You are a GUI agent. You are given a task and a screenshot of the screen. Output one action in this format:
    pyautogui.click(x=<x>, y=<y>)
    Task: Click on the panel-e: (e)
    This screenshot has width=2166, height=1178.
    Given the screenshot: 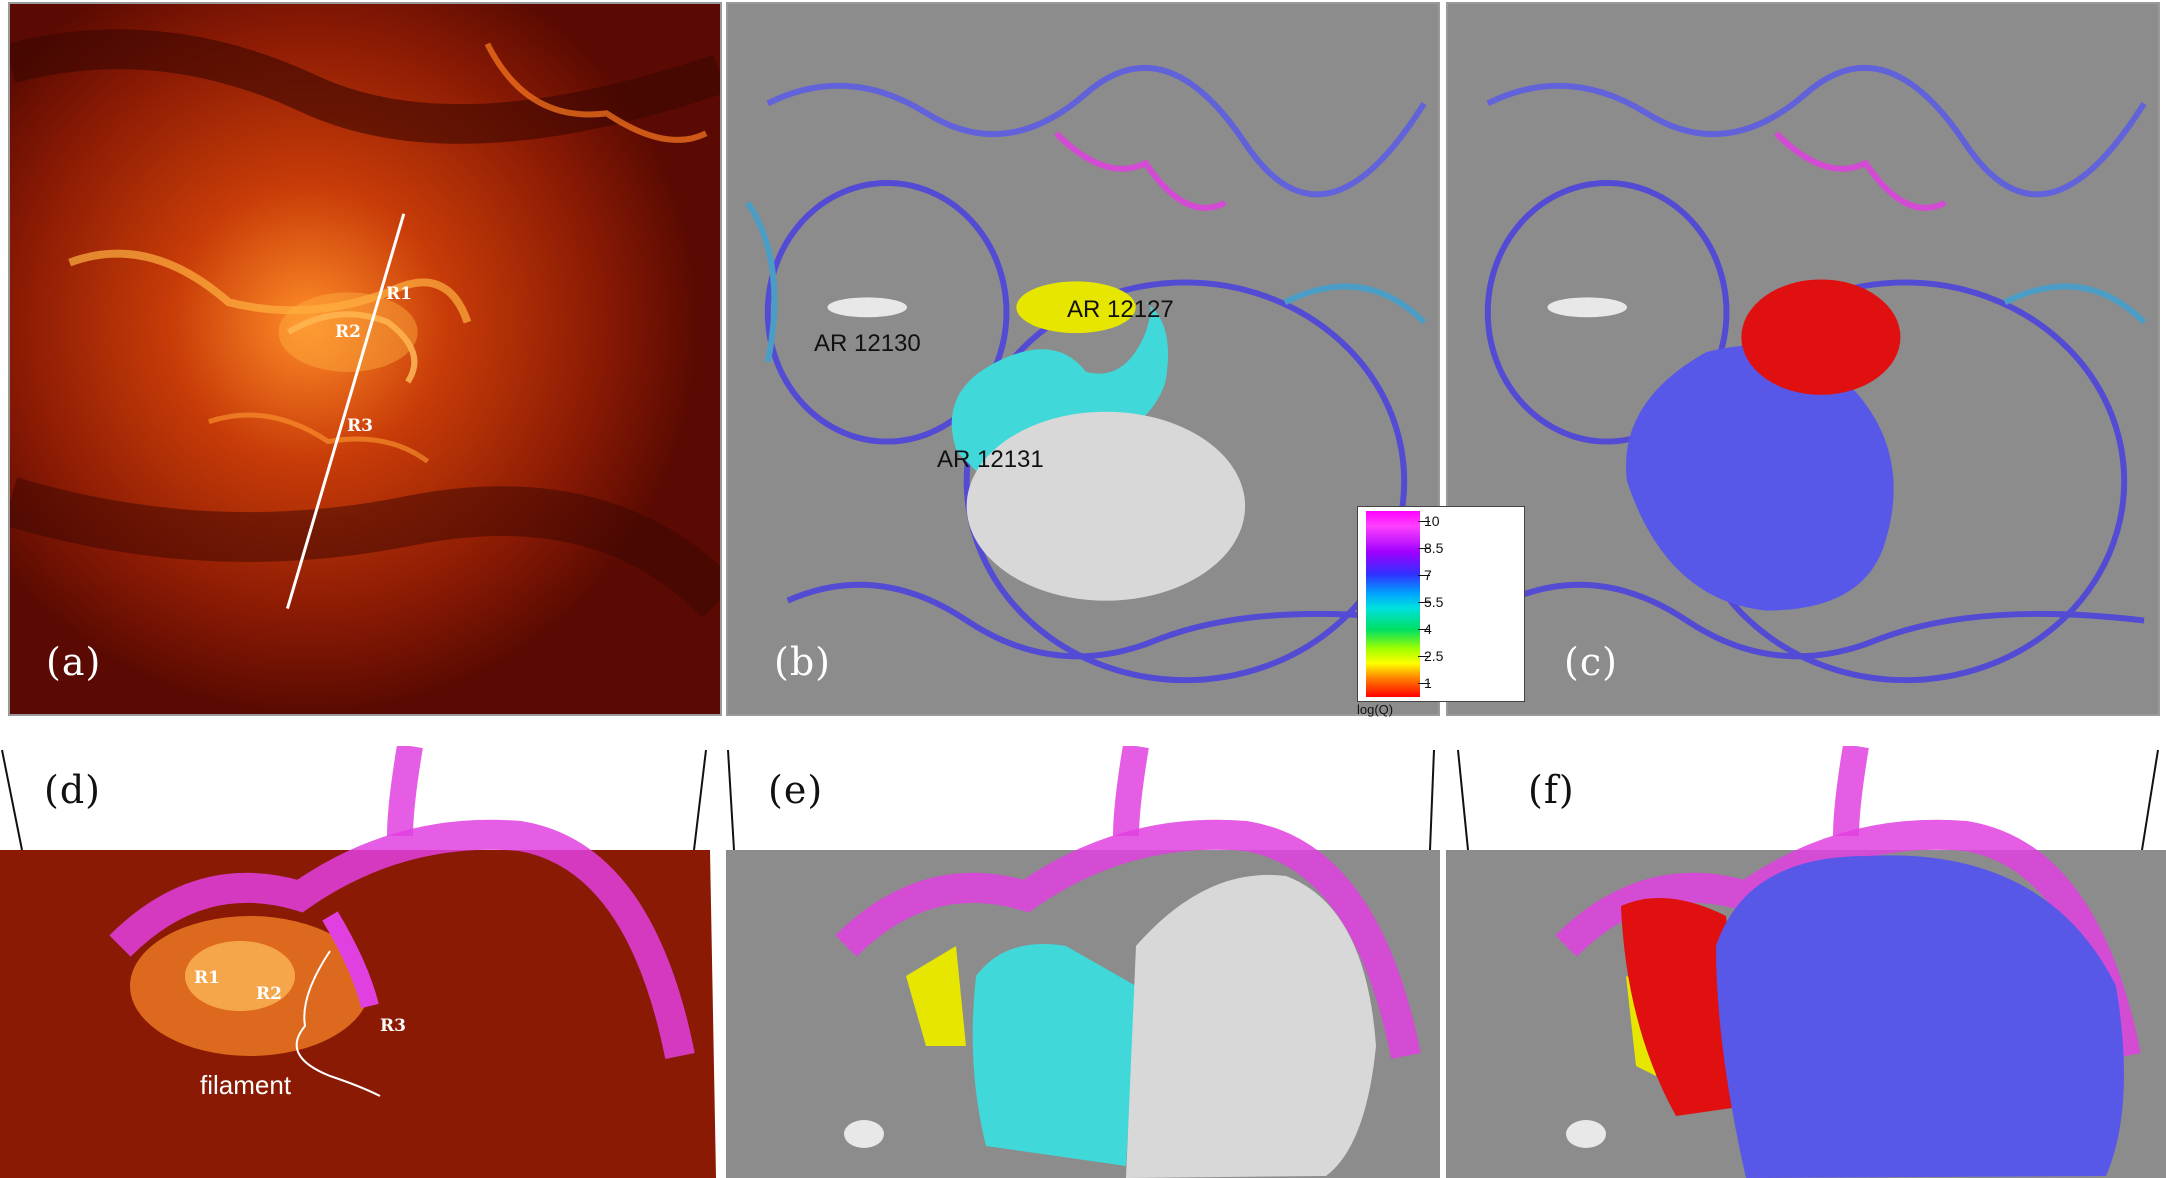 What is the action you would take?
    pyautogui.click(x=1083, y=962)
    